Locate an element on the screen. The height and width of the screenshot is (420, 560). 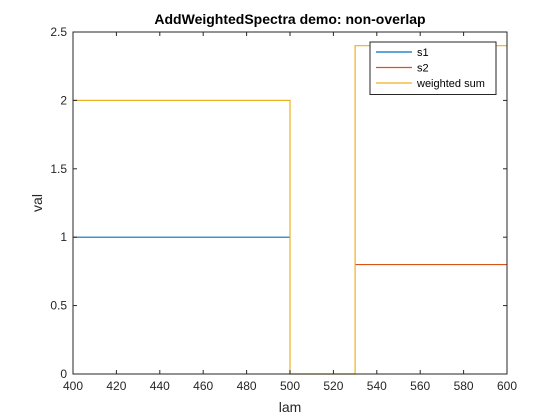
y-tick-label: 1.5 is located at coordinates (58, 169).